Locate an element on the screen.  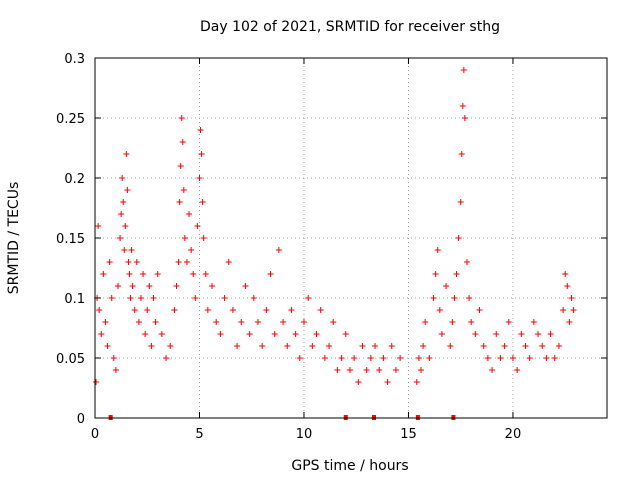
y-tick-label: 0.3 is located at coordinates (74, 59).